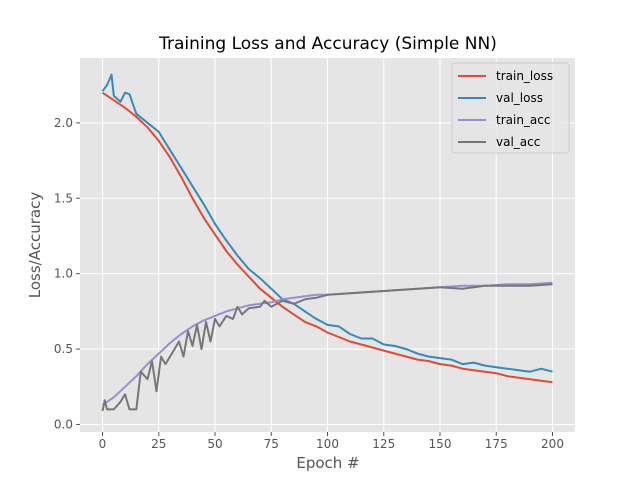 This screenshot has height=484, width=640. What do you see at coordinates (519, 98) in the screenshot?
I see `legend-label-val_loss: val_loss` at bounding box center [519, 98].